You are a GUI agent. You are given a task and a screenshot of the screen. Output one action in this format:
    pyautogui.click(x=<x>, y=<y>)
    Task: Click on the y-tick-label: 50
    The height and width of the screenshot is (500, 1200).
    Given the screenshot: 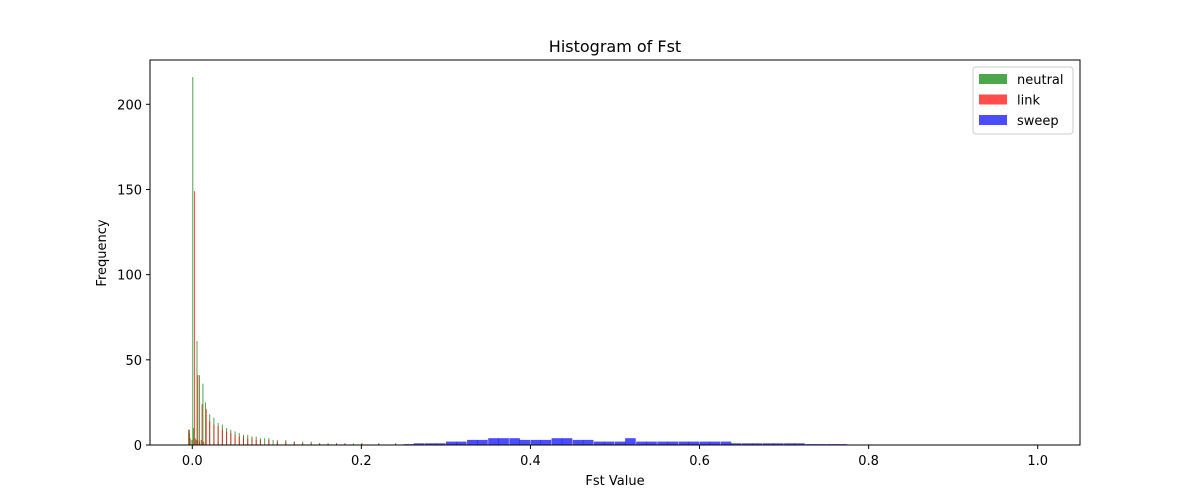 What is the action you would take?
    pyautogui.click(x=133, y=361)
    